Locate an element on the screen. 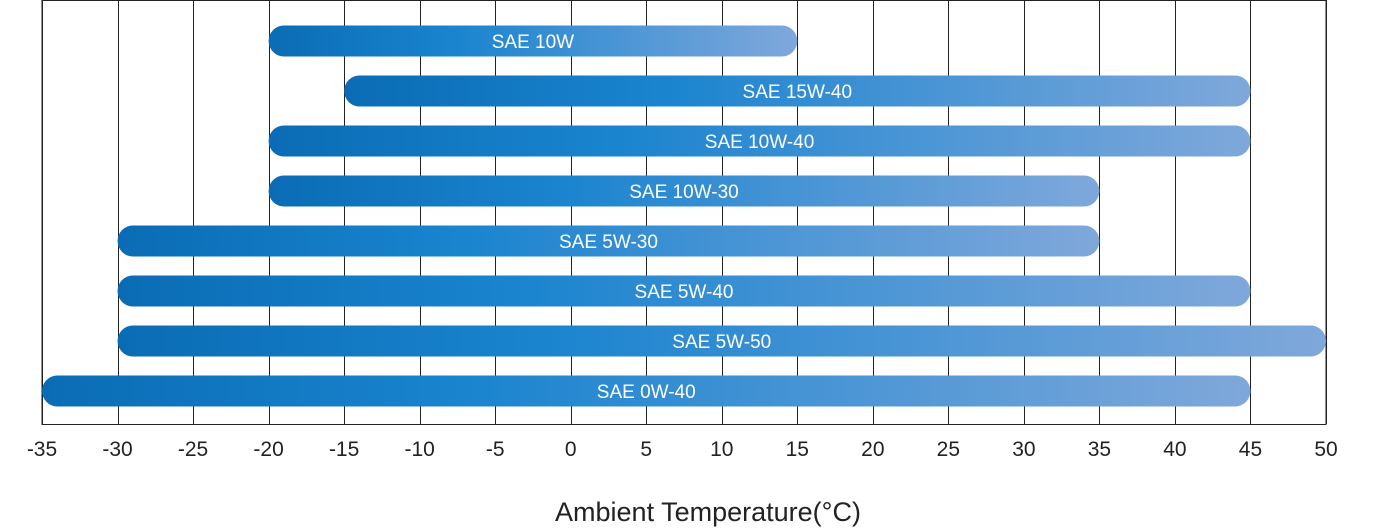 This screenshot has width=1382, height=530. range-bar: SAE 5W-40 is located at coordinates (684, 291).